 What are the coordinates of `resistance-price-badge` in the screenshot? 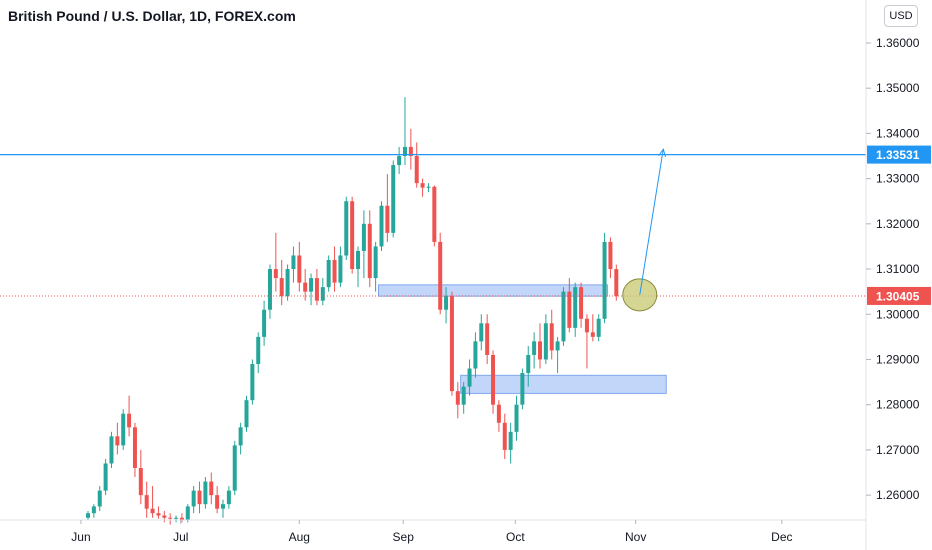 It's located at (899, 154).